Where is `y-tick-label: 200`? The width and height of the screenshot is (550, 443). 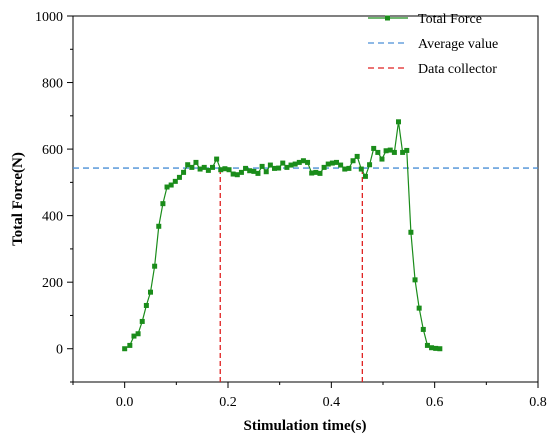 y-tick-label: 200 is located at coordinates (52, 283).